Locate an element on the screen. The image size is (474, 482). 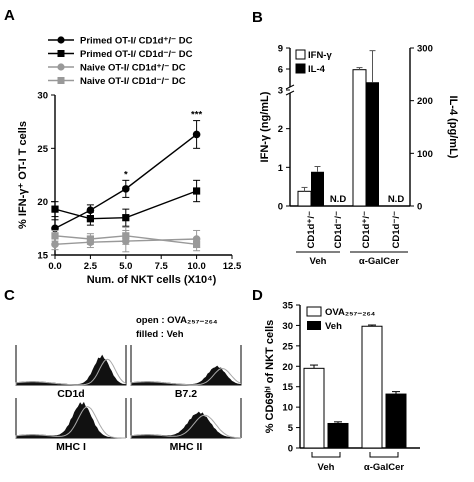
x-tick-label: 0.0 is located at coordinates (54, 266).